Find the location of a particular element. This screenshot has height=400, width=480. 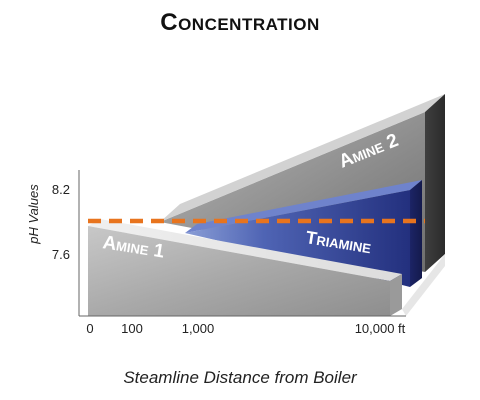

amine-1-front-face is located at coordinates (239, 271).